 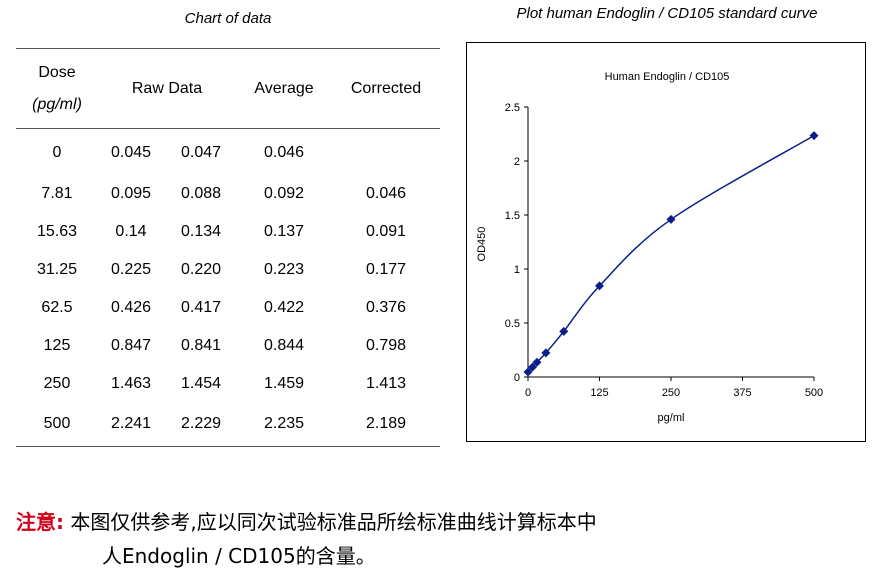 What do you see at coordinates (201, 231) in the screenshot?
I see `cell-raw-2: 0.134` at bounding box center [201, 231].